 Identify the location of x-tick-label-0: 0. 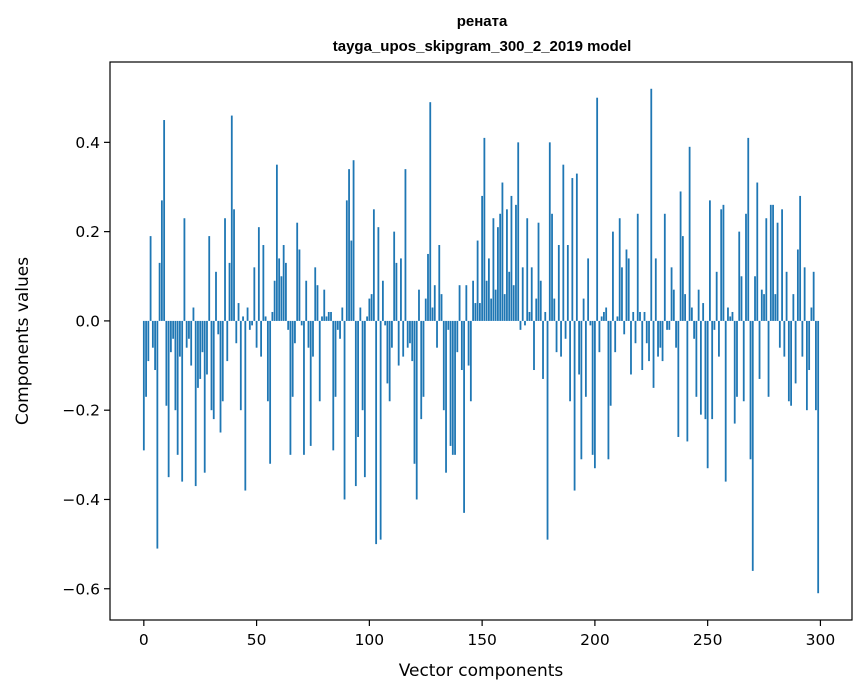
(144, 640).